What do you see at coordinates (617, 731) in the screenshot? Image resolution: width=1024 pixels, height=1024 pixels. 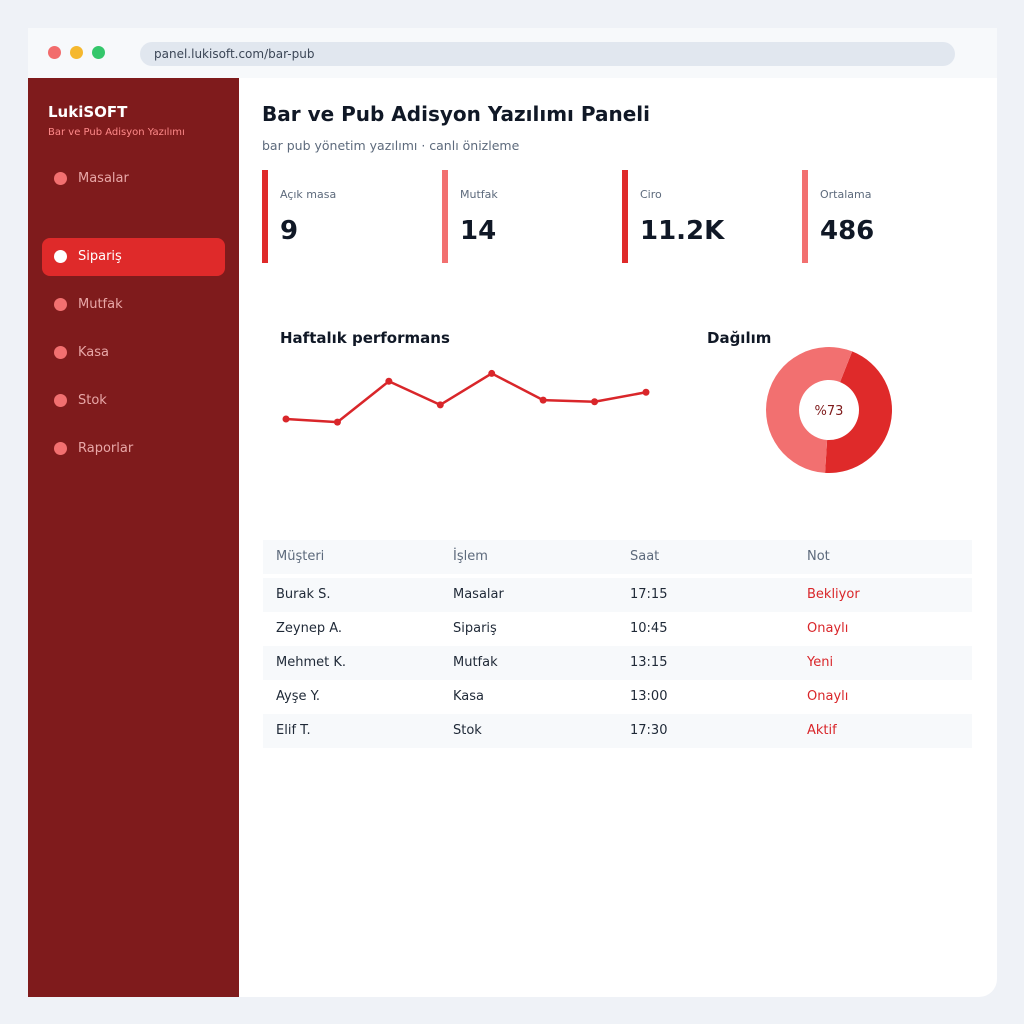 I see `table-row: Elif T. Stok 17:30 Aktif` at bounding box center [617, 731].